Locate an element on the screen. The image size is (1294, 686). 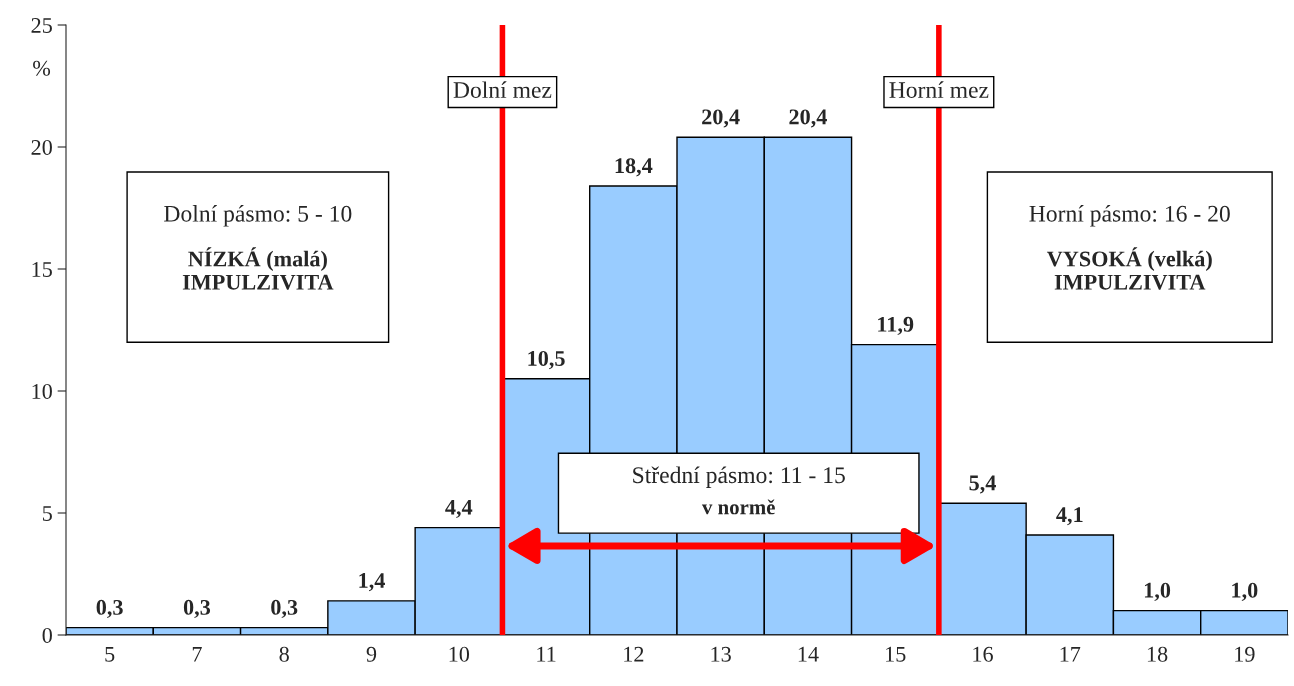
y-tick-label: 20 is located at coordinates (41, 147).